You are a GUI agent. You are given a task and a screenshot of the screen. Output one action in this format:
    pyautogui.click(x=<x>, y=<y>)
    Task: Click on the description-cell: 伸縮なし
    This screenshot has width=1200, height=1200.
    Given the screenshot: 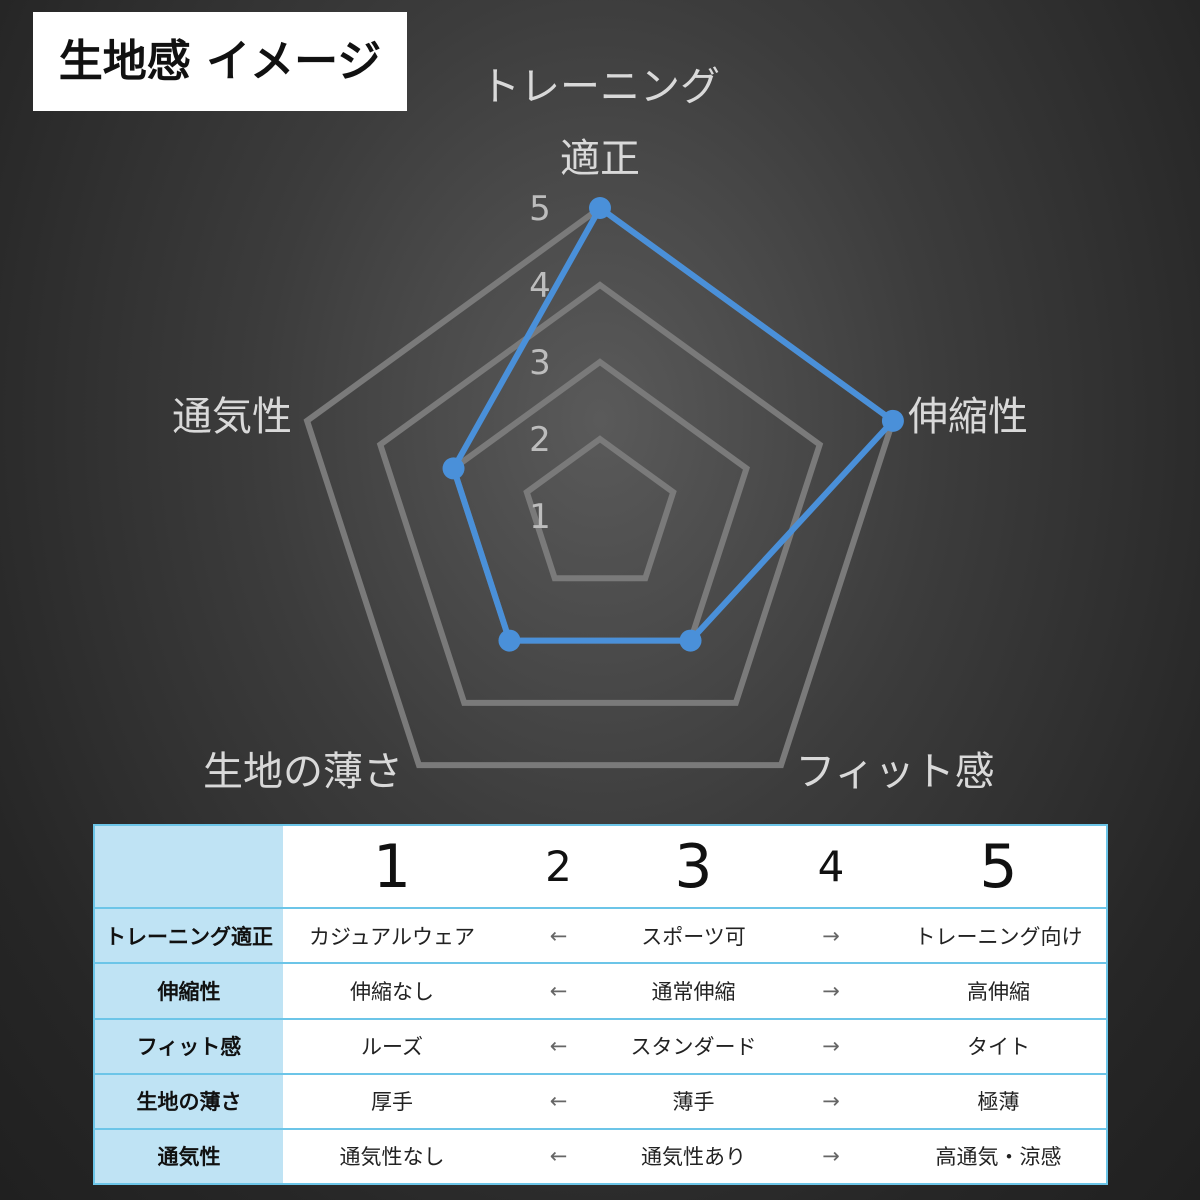 What is the action you would take?
    pyautogui.click(x=392, y=990)
    